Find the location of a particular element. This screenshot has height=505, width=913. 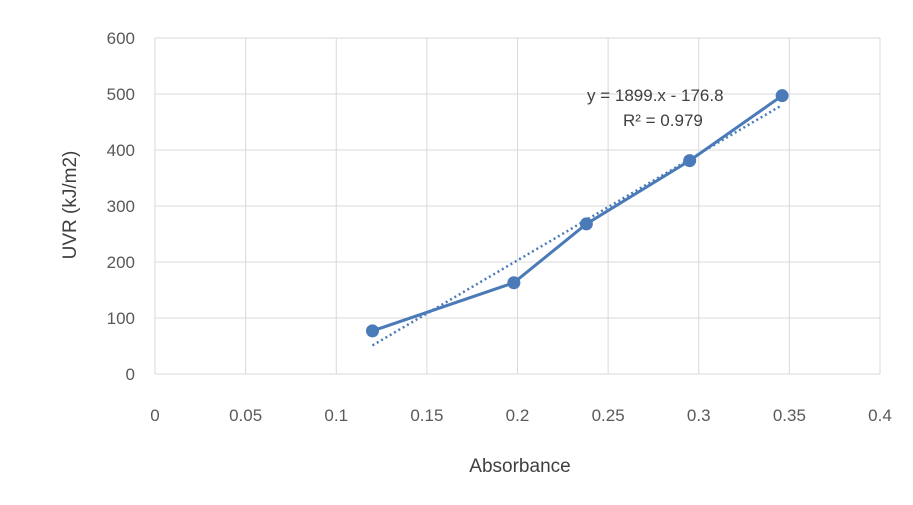

y-axis-title: UVR (kJ/m2) is located at coordinates (70, 205).